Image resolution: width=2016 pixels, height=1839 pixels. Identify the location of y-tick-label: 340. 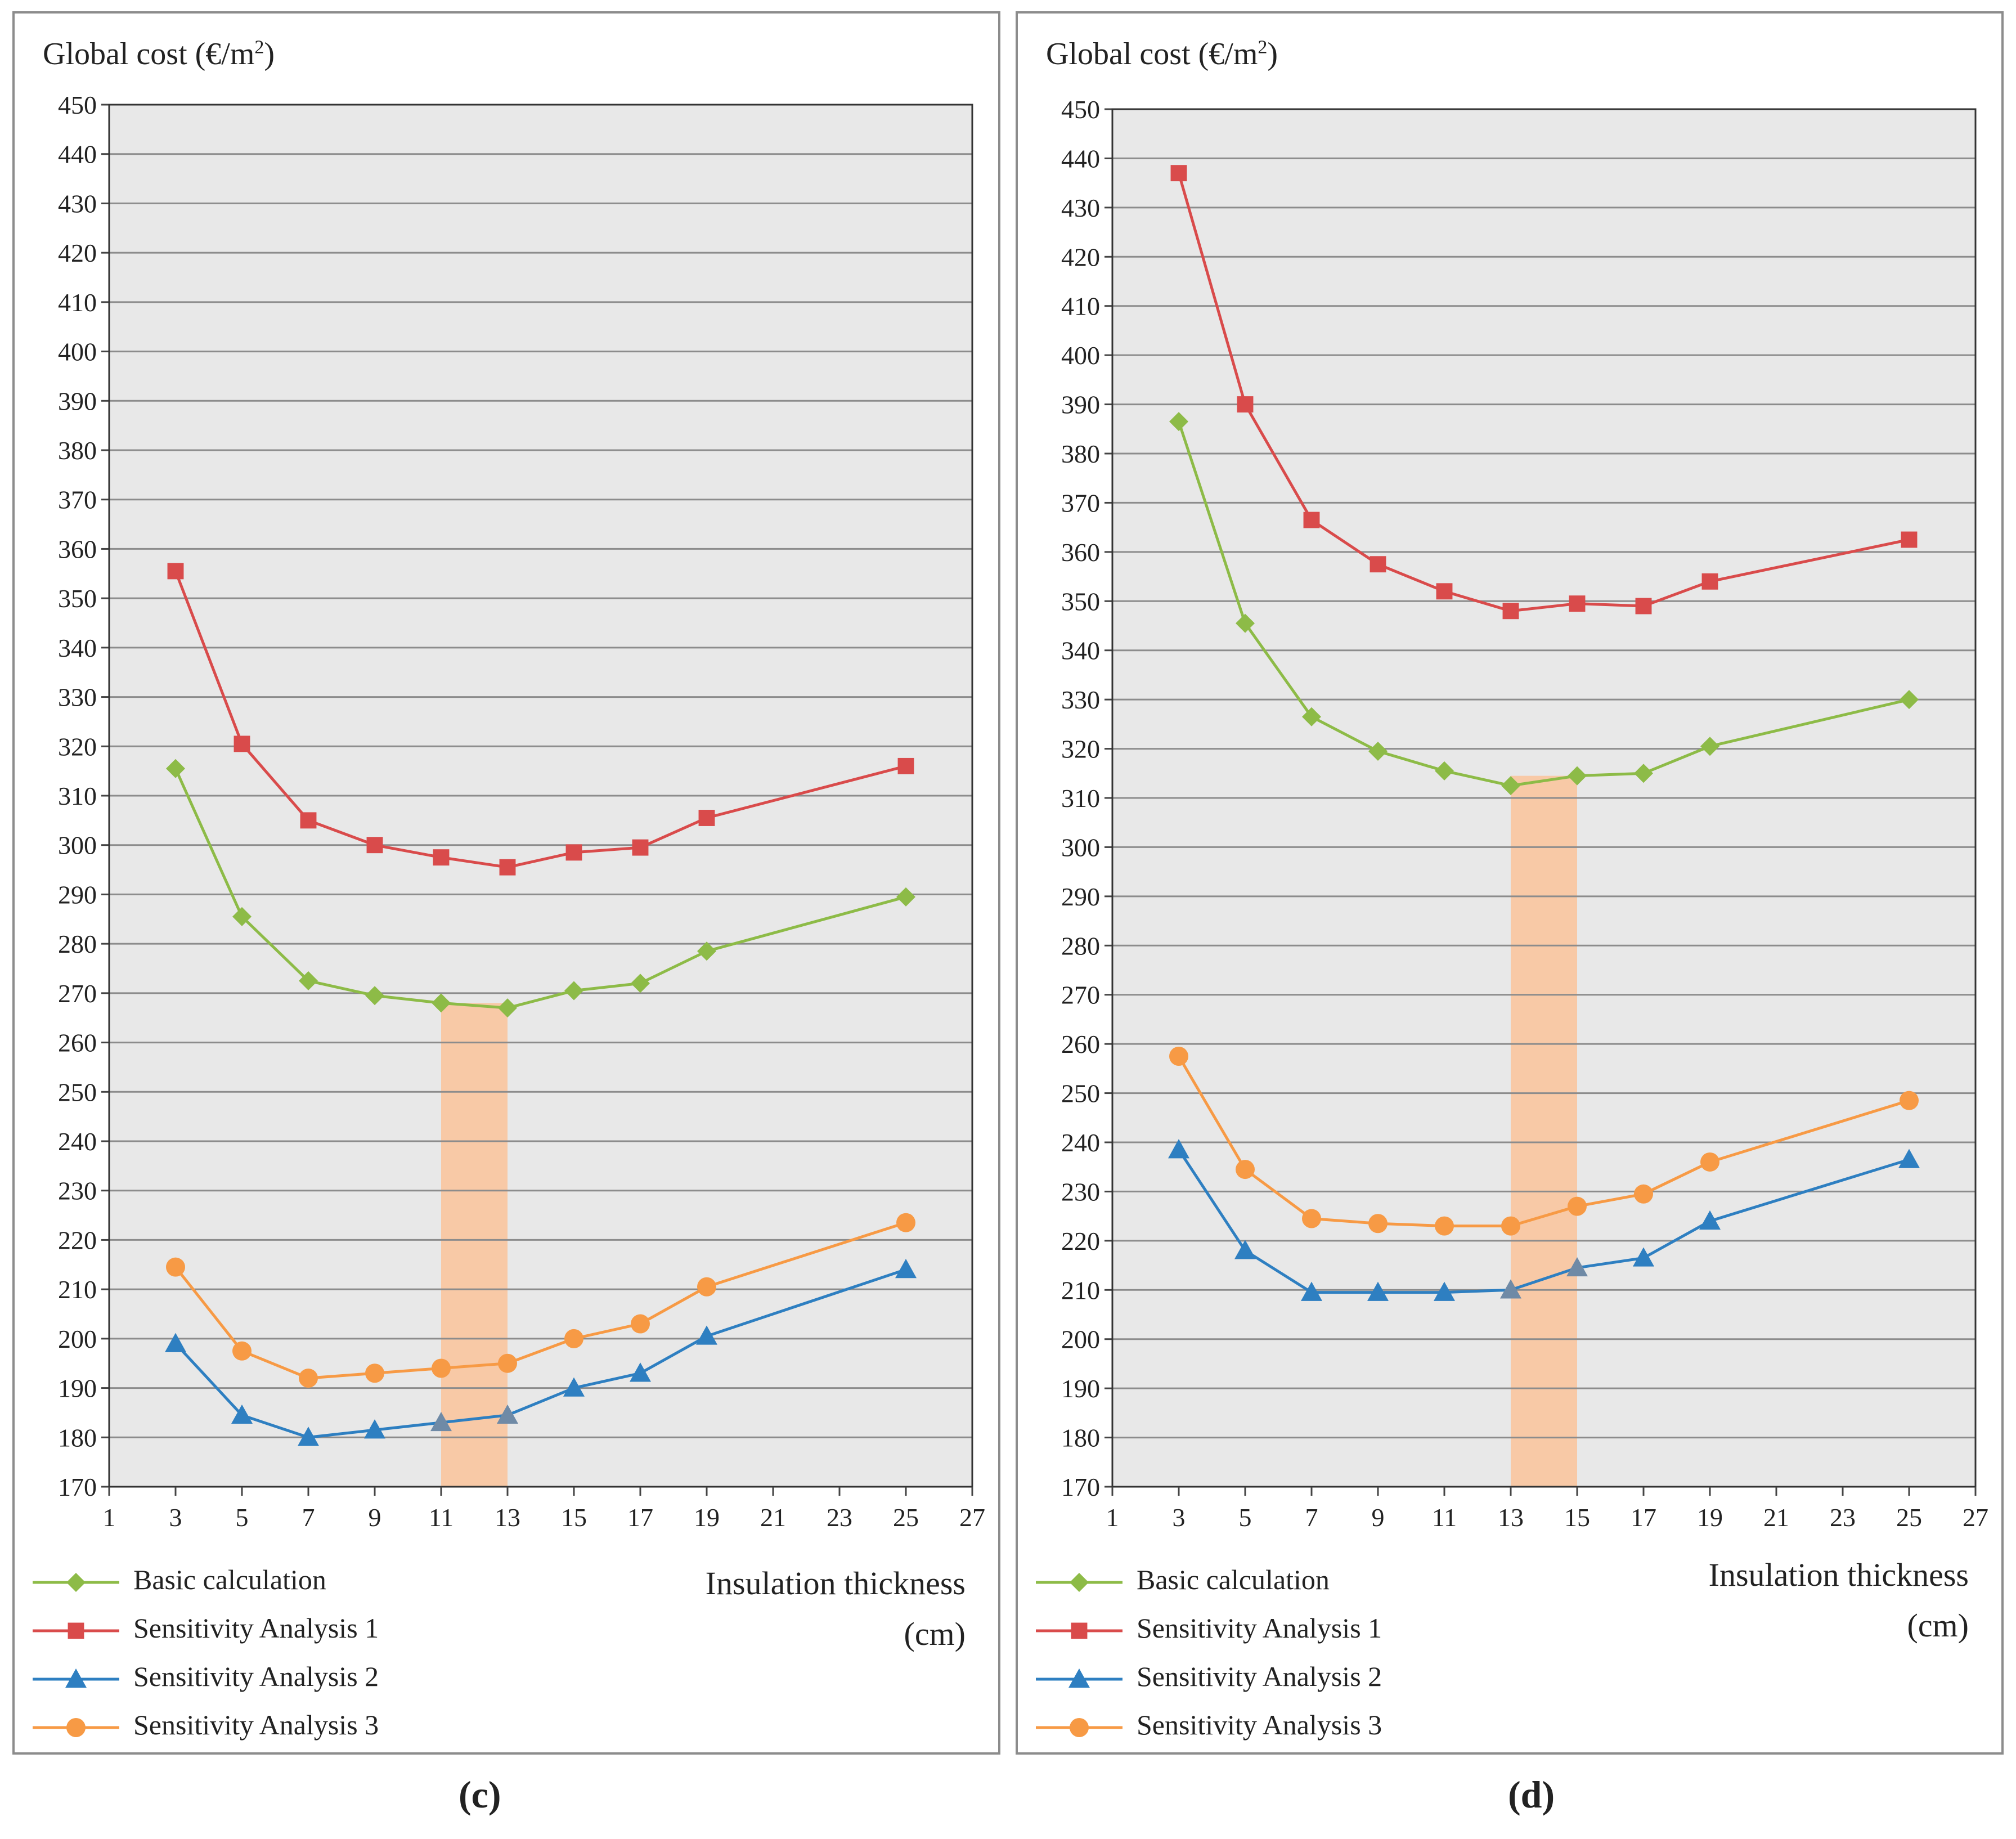
(1080, 650).